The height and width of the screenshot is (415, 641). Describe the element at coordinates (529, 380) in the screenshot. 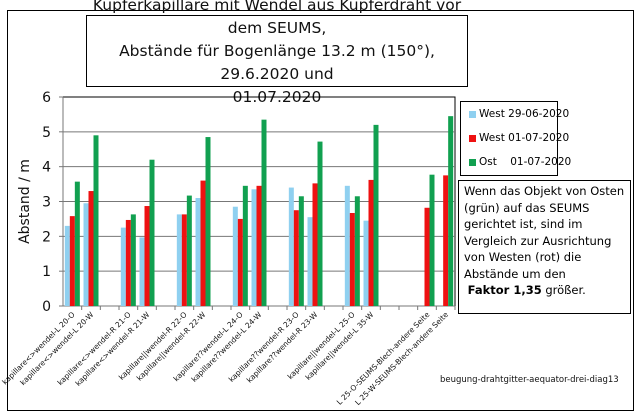

I see `footer-label: beugung-drahtgitter-aequator-drei-diag13` at that location.